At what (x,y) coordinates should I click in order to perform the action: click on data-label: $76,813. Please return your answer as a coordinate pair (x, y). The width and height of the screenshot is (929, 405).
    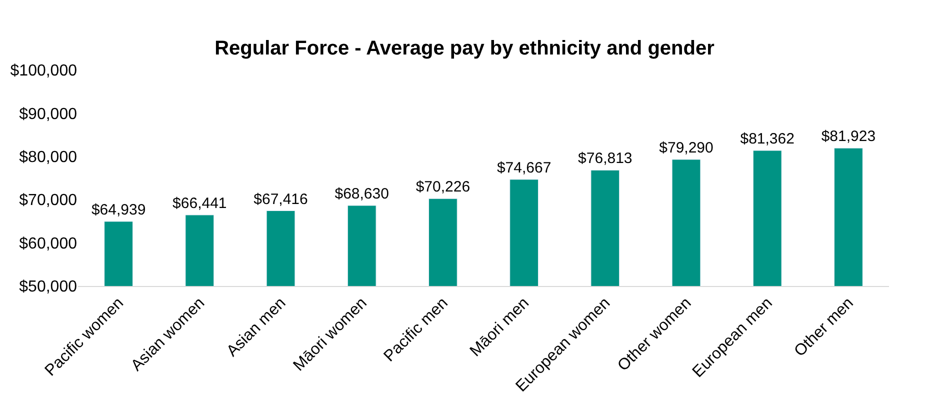
    Looking at the image, I should click on (605, 159).